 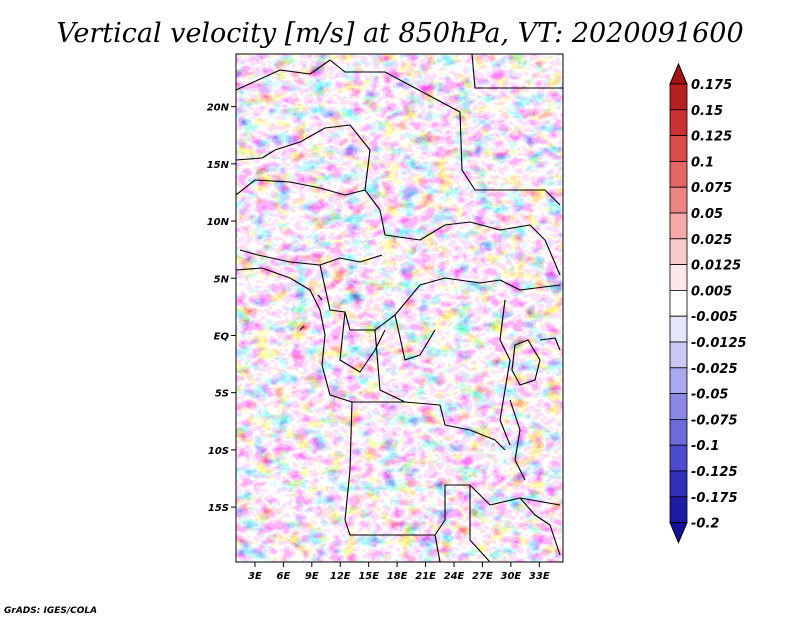 What do you see at coordinates (539, 576) in the screenshot?
I see `x-tick-label: 33E` at bounding box center [539, 576].